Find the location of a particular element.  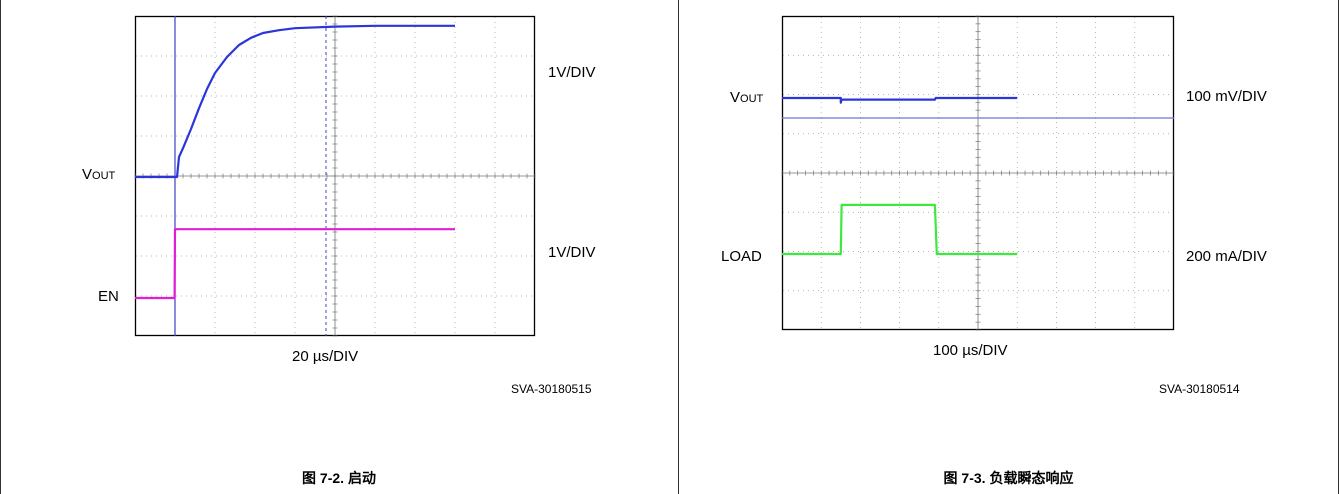

startup-time-scale: 20 µs/DIV is located at coordinates (325, 356).